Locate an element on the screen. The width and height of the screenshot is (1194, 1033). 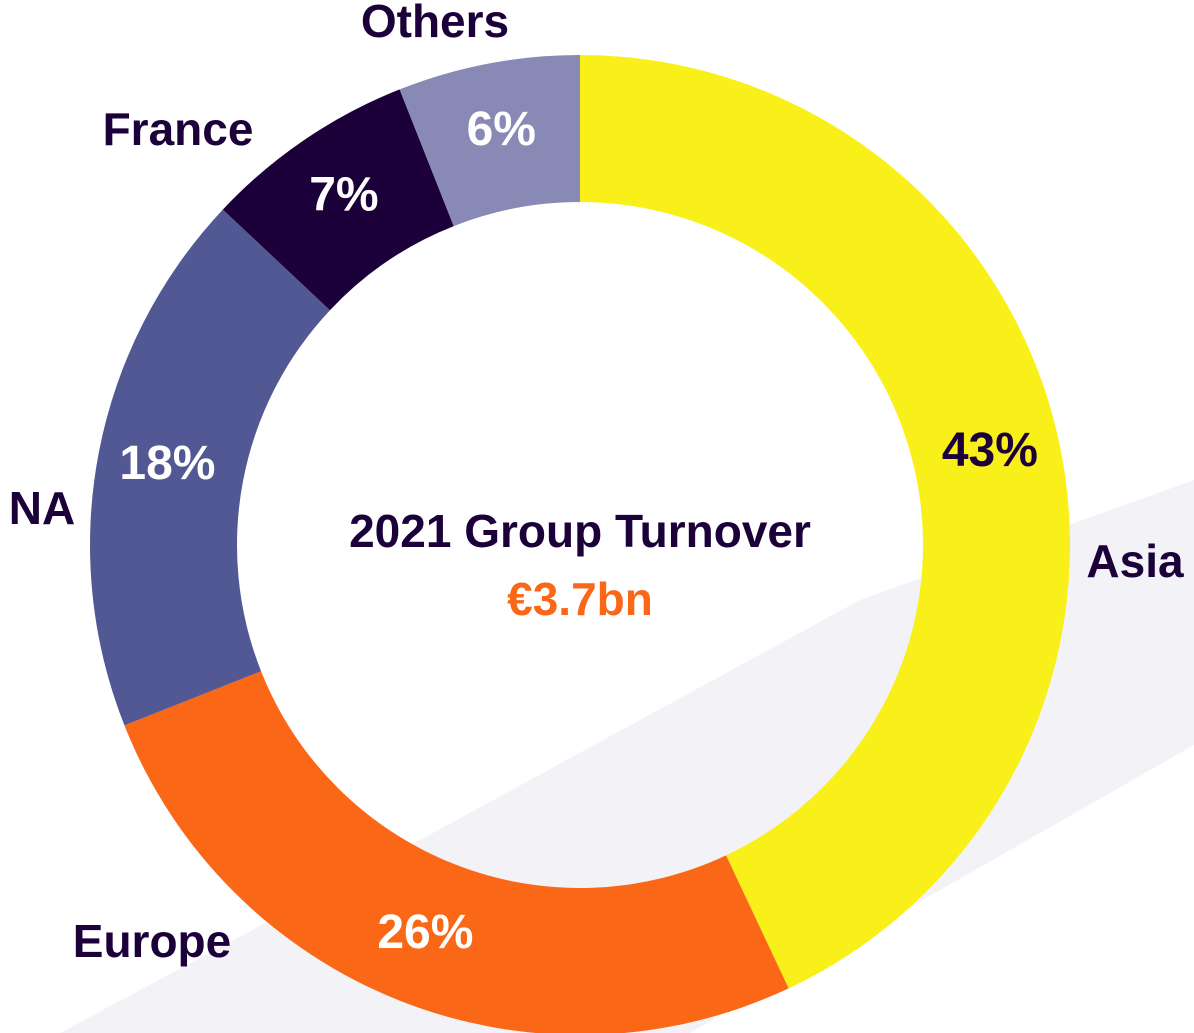
category-label: Others is located at coordinates (435, 23).